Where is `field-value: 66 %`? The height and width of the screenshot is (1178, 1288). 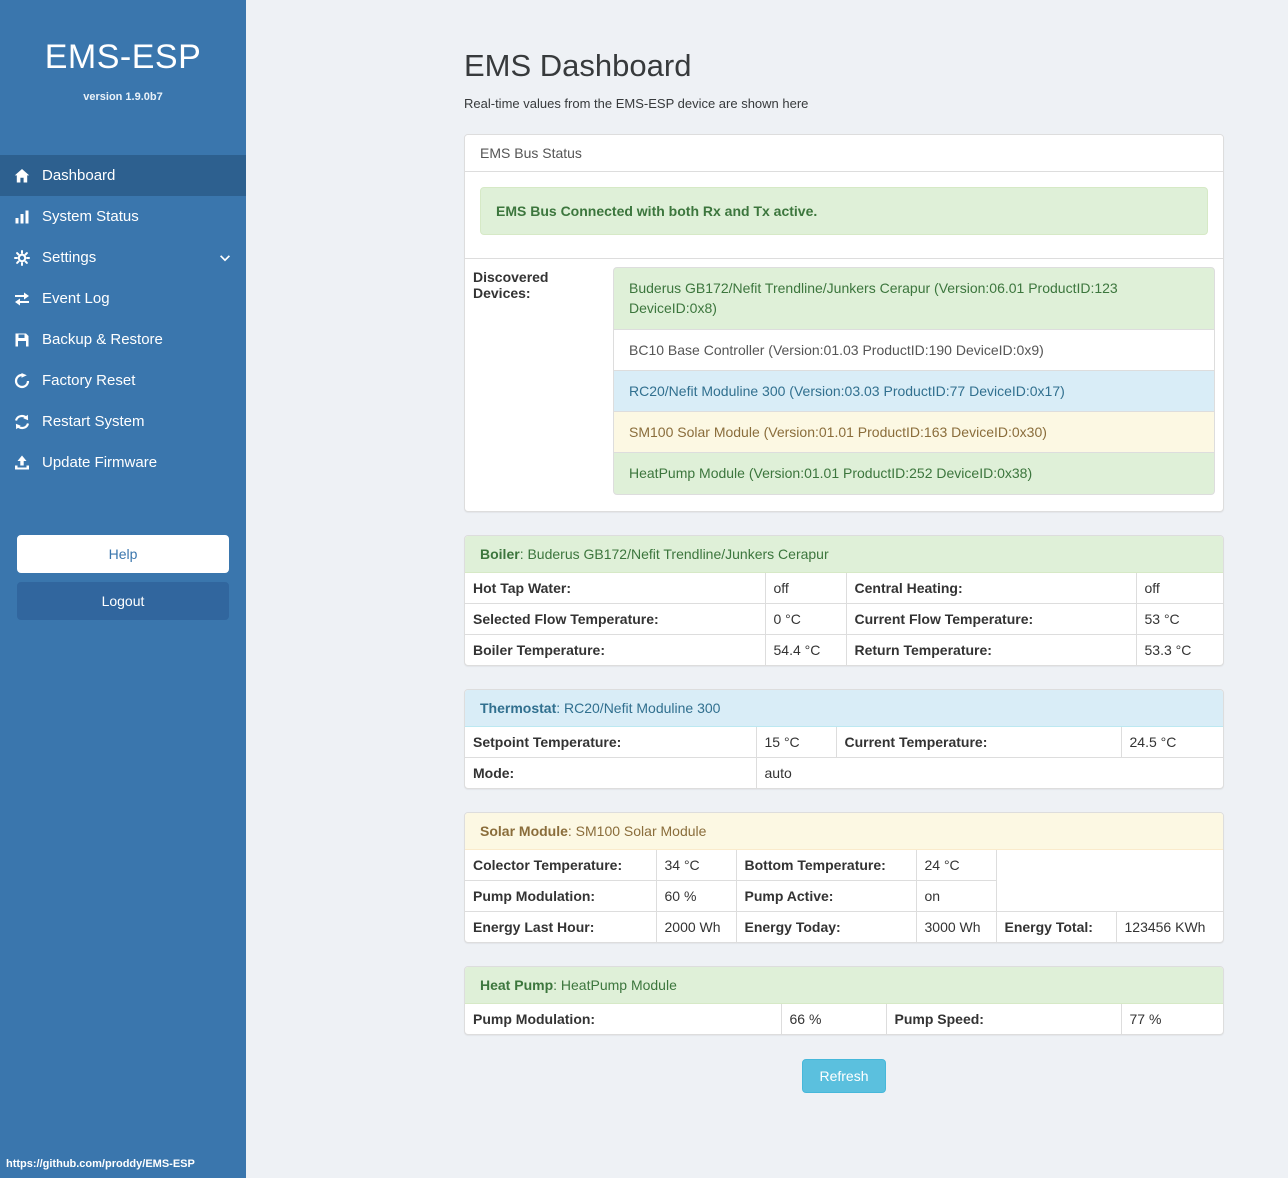
field-value: 66 % is located at coordinates (833, 1018).